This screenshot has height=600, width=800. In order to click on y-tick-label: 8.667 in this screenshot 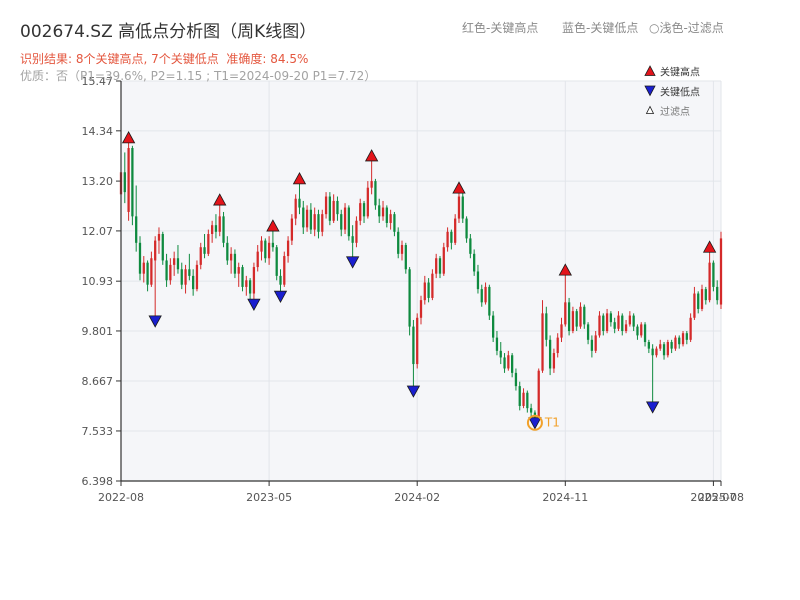, I will do `click(98, 381)`.